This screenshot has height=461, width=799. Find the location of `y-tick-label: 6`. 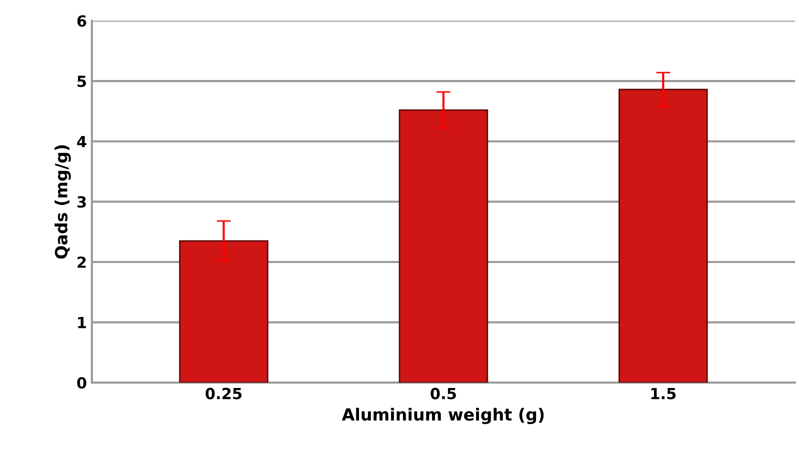

y-tick-label: 6 is located at coordinates (81, 21).